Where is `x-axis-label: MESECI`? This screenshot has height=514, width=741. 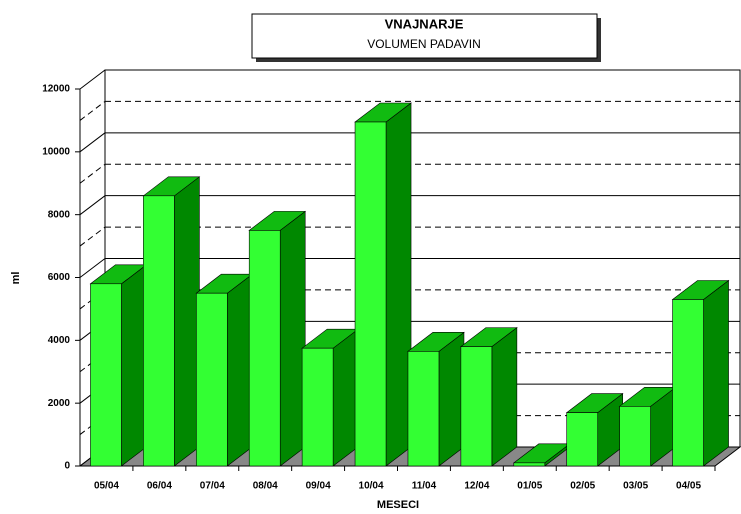
x-axis-label: MESECI is located at coordinates (398, 505).